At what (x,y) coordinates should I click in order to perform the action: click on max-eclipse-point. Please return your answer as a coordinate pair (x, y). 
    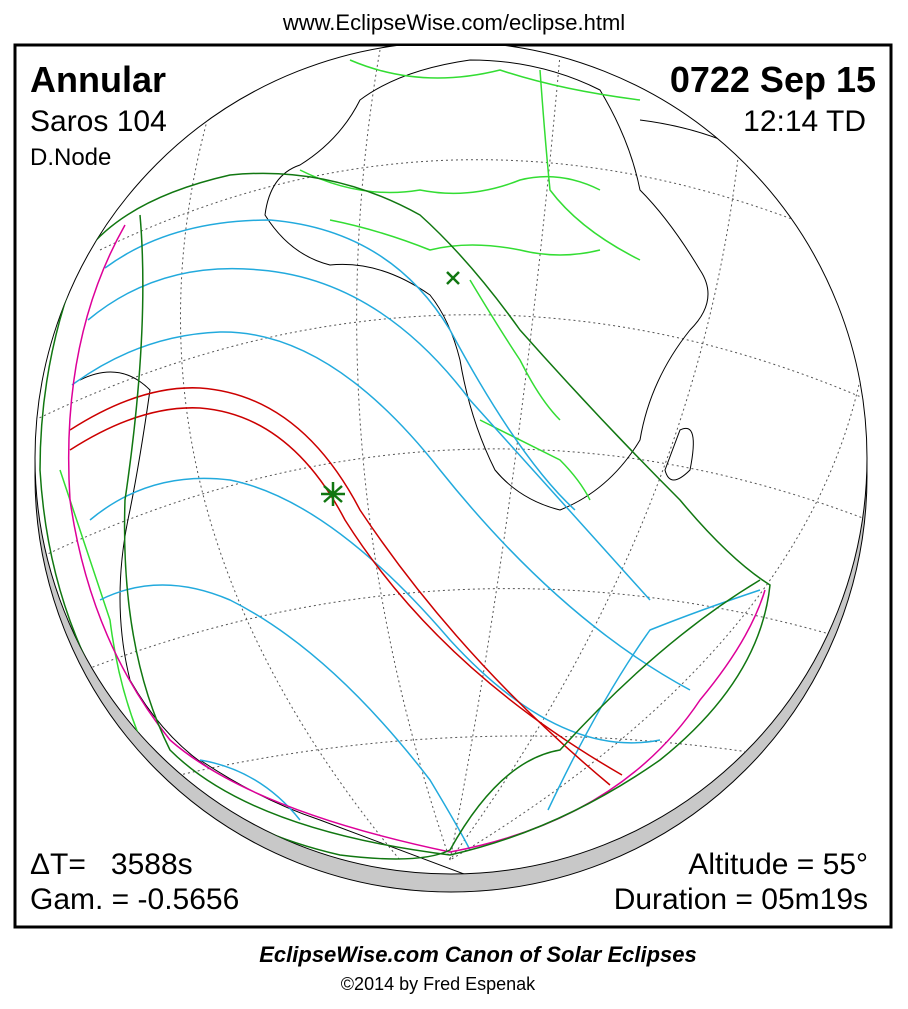
    Looking at the image, I should click on (390, 388).